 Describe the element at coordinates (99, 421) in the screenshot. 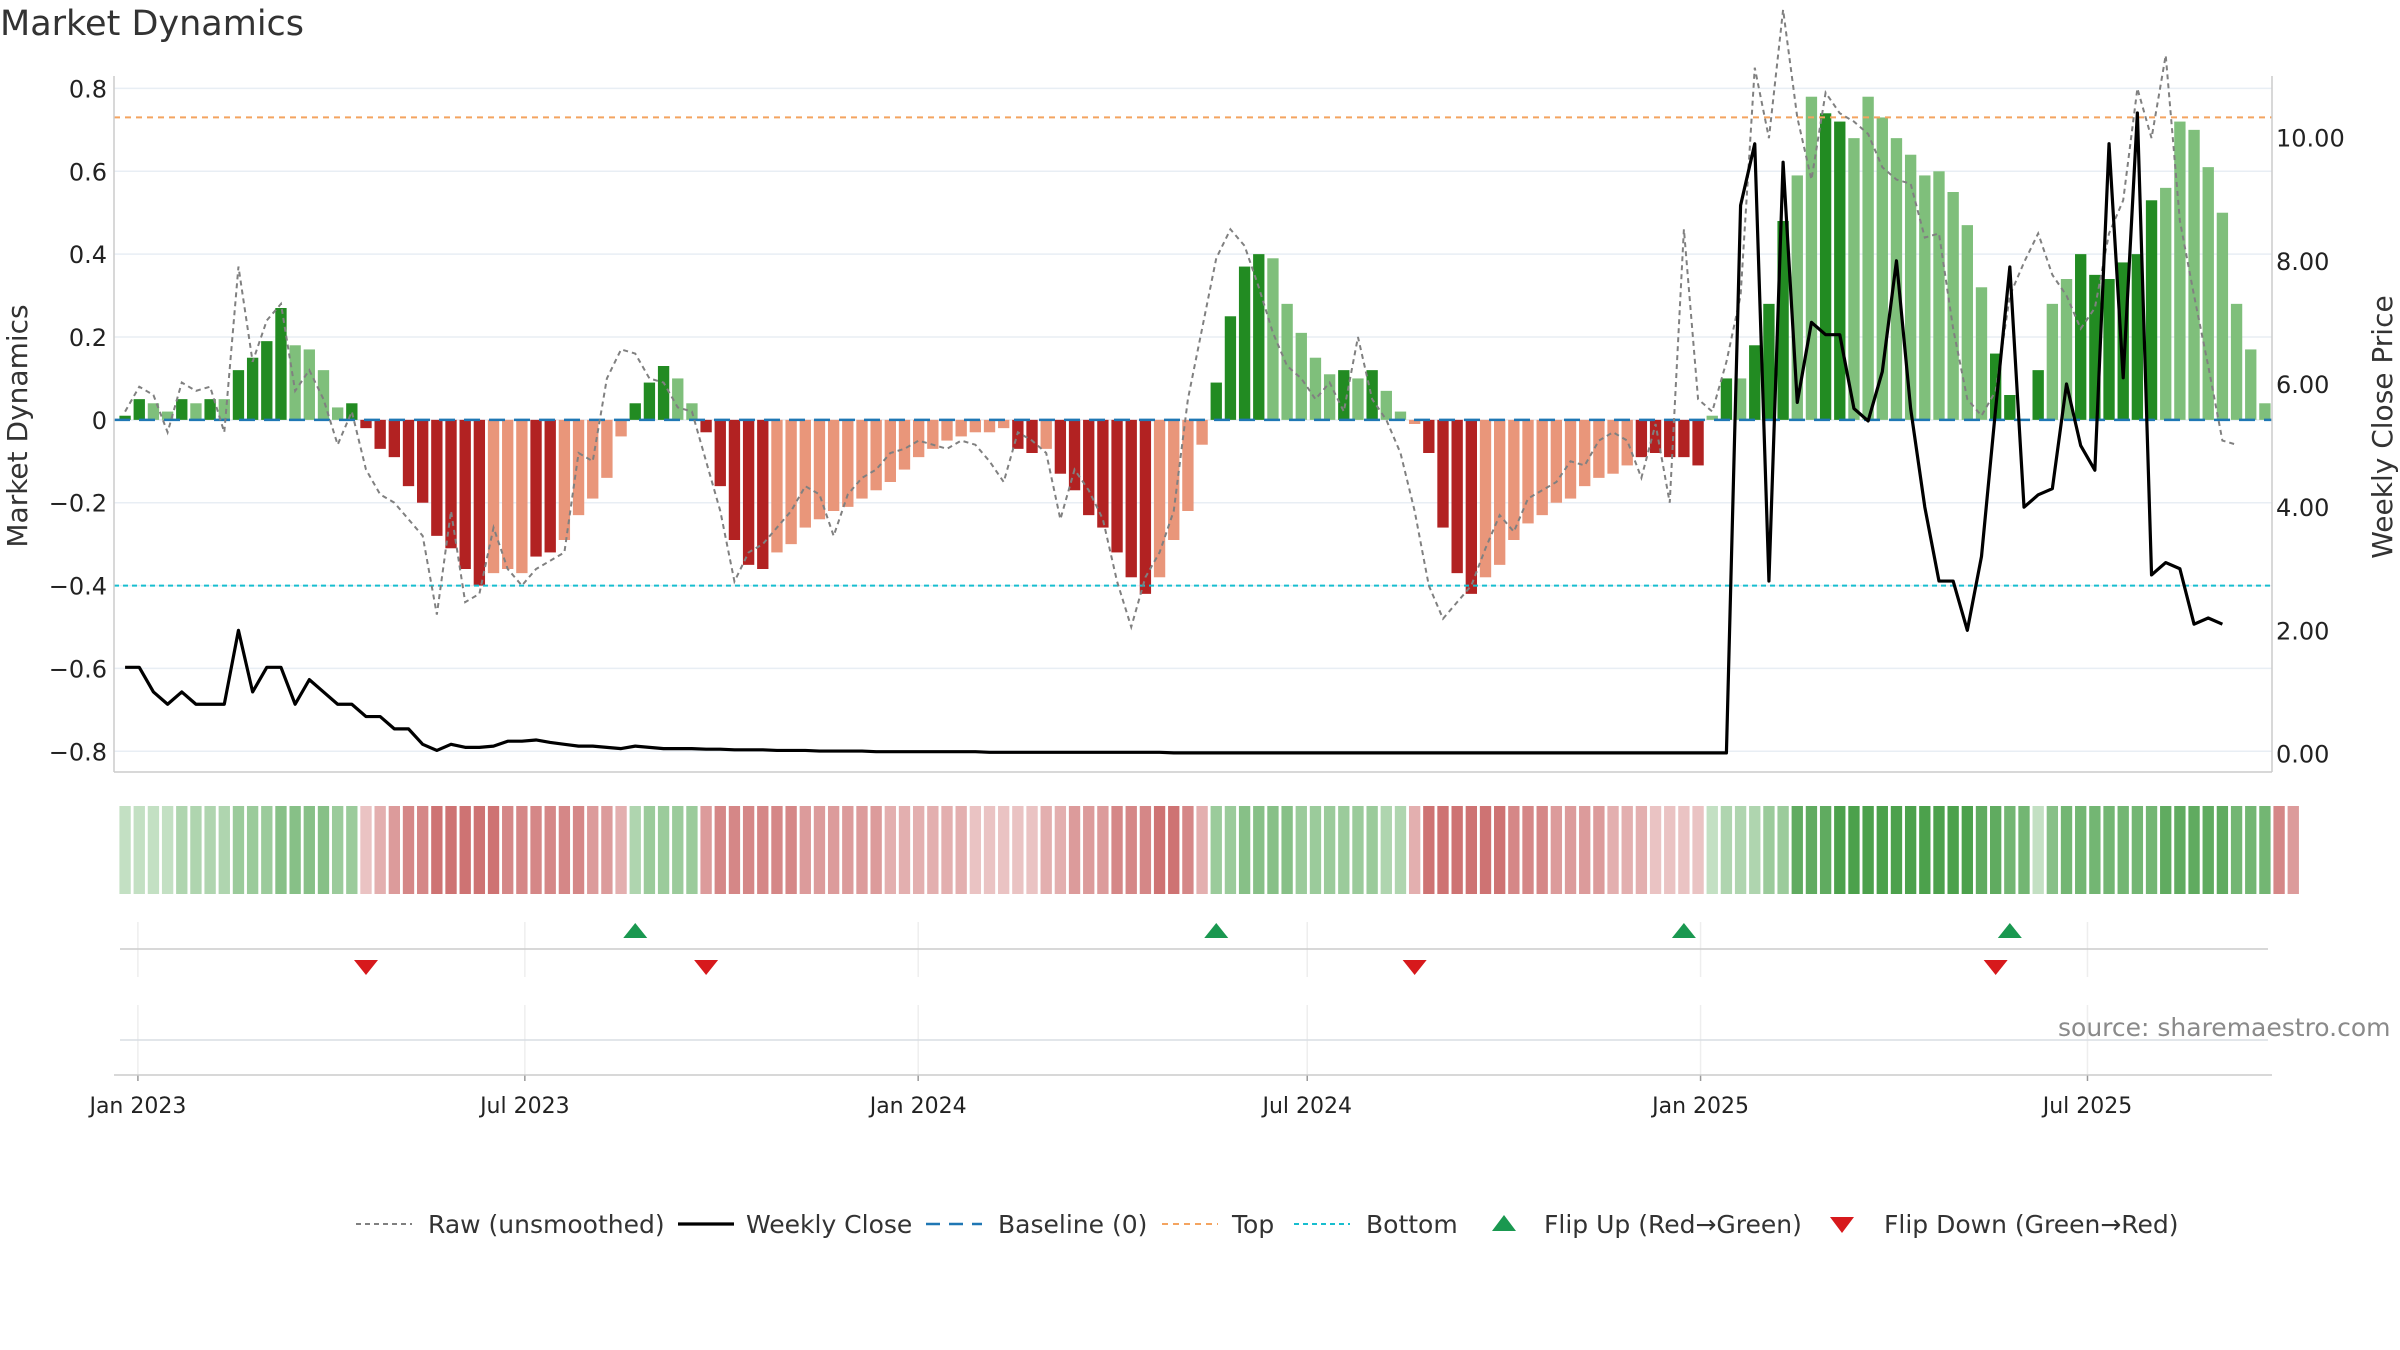

I see `y-left-tick-label: 0` at that location.